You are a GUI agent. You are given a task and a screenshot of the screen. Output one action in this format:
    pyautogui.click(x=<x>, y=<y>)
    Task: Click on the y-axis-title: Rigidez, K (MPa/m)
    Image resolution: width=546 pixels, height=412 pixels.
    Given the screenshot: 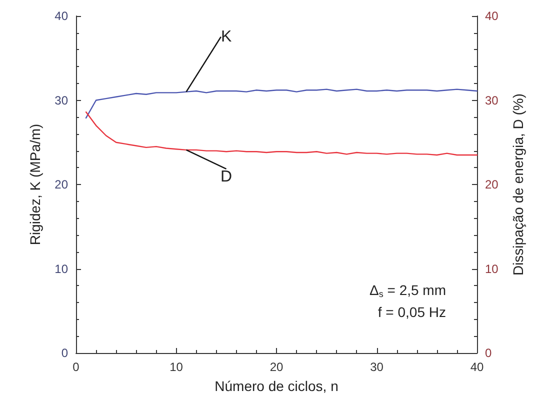 What is the action you would take?
    pyautogui.click(x=35, y=185)
    